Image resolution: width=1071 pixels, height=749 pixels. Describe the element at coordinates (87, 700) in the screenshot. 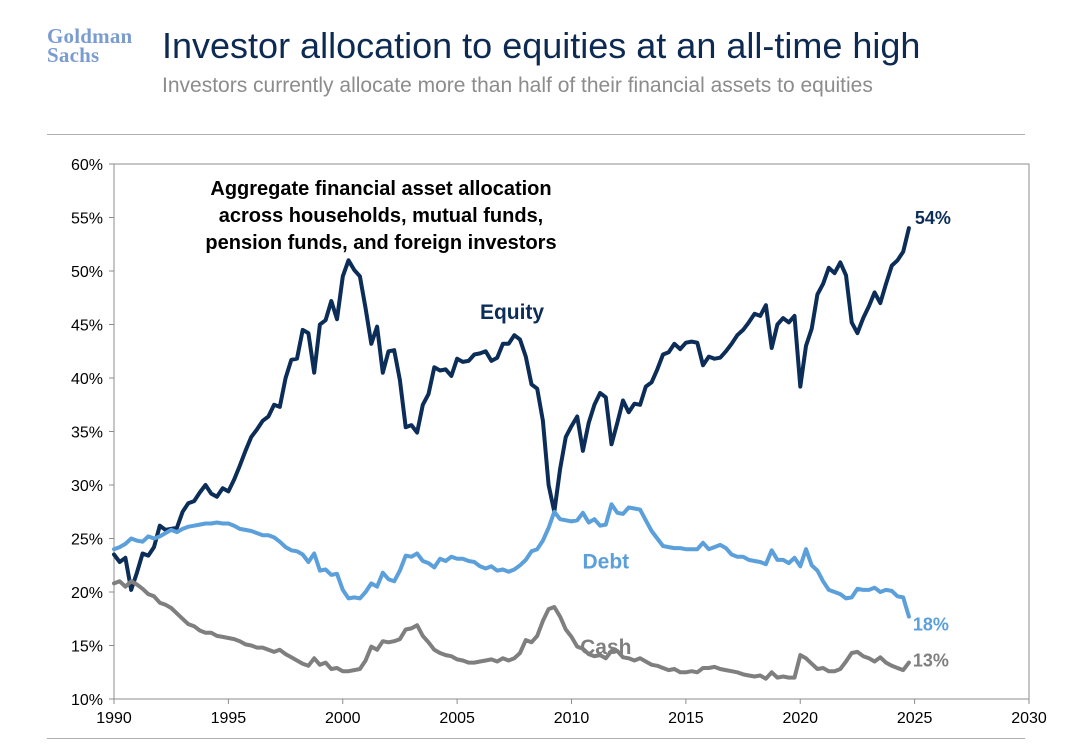

I see `y-tick-label: 10%` at that location.